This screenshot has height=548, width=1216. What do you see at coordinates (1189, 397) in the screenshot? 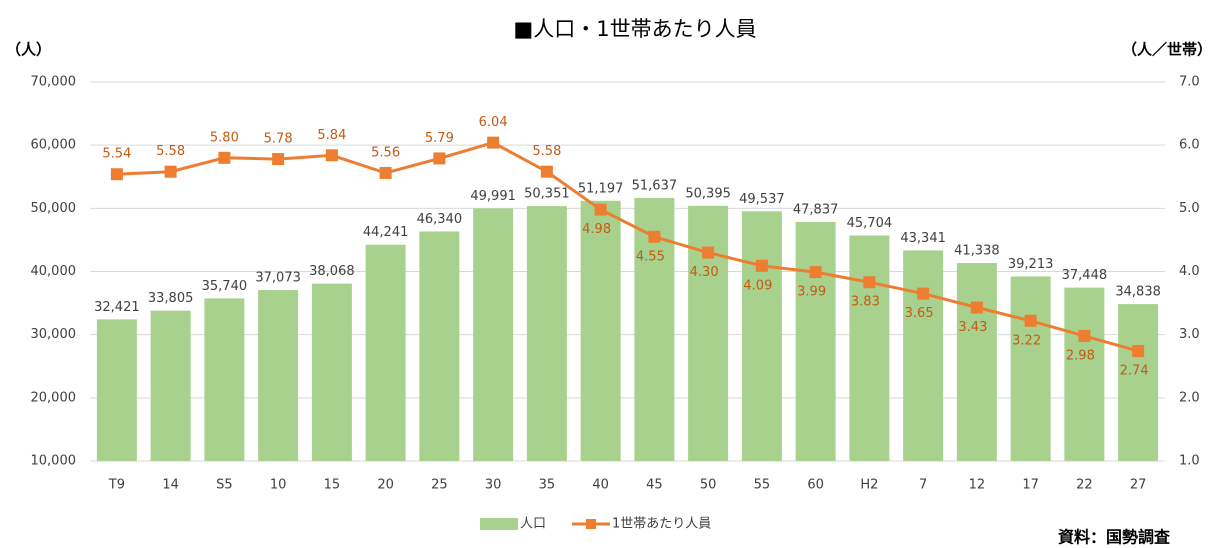
I see `y2-tick-label: 2.0` at bounding box center [1189, 397].